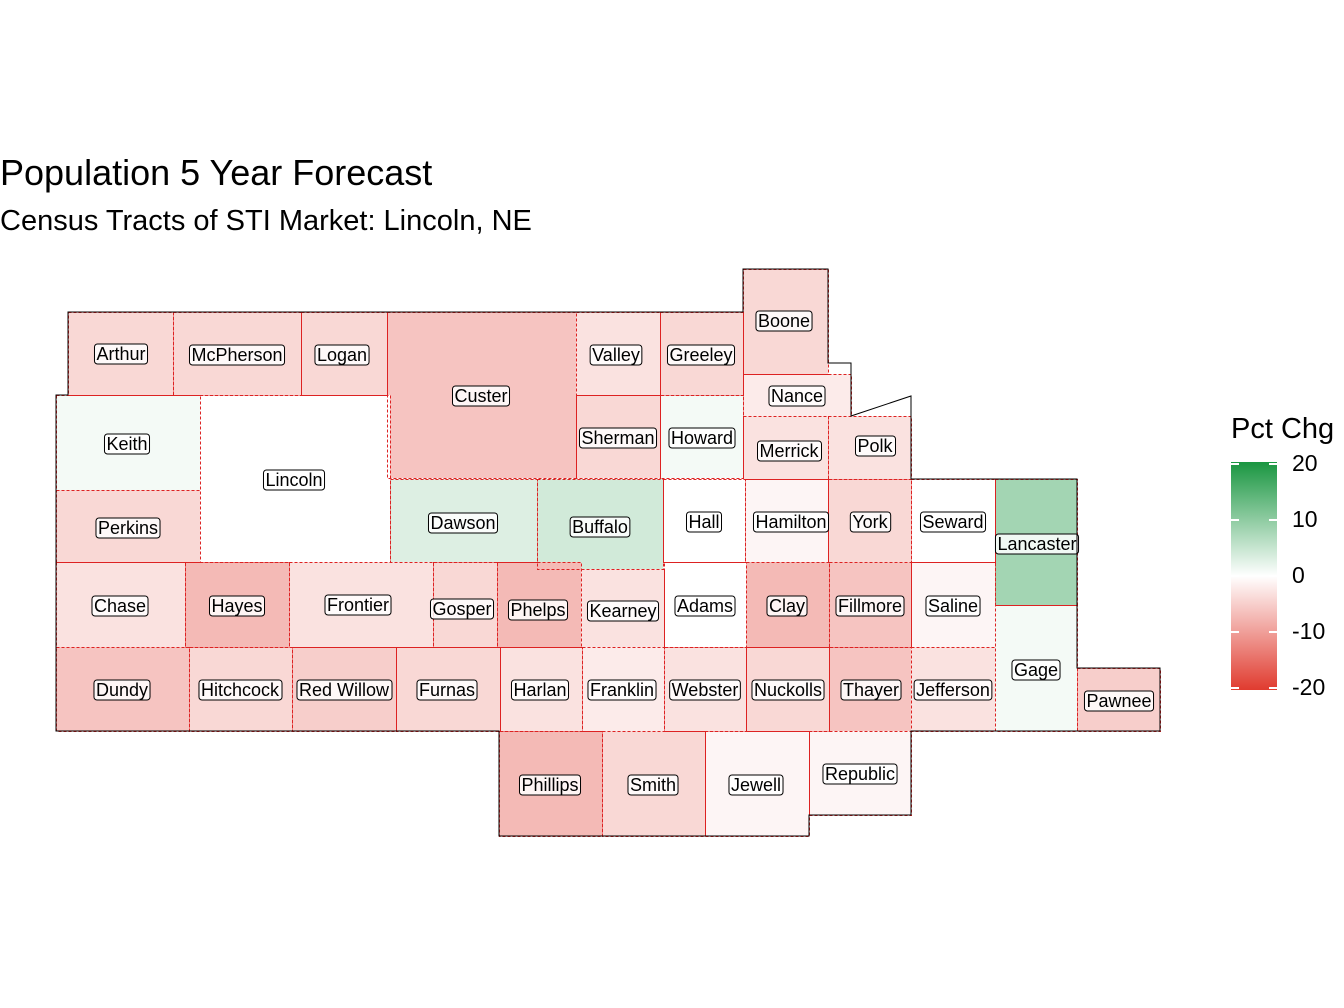 The image size is (1344, 1008). Describe the element at coordinates (797, 396) in the screenshot. I see `county-label-nance: Nance` at that location.